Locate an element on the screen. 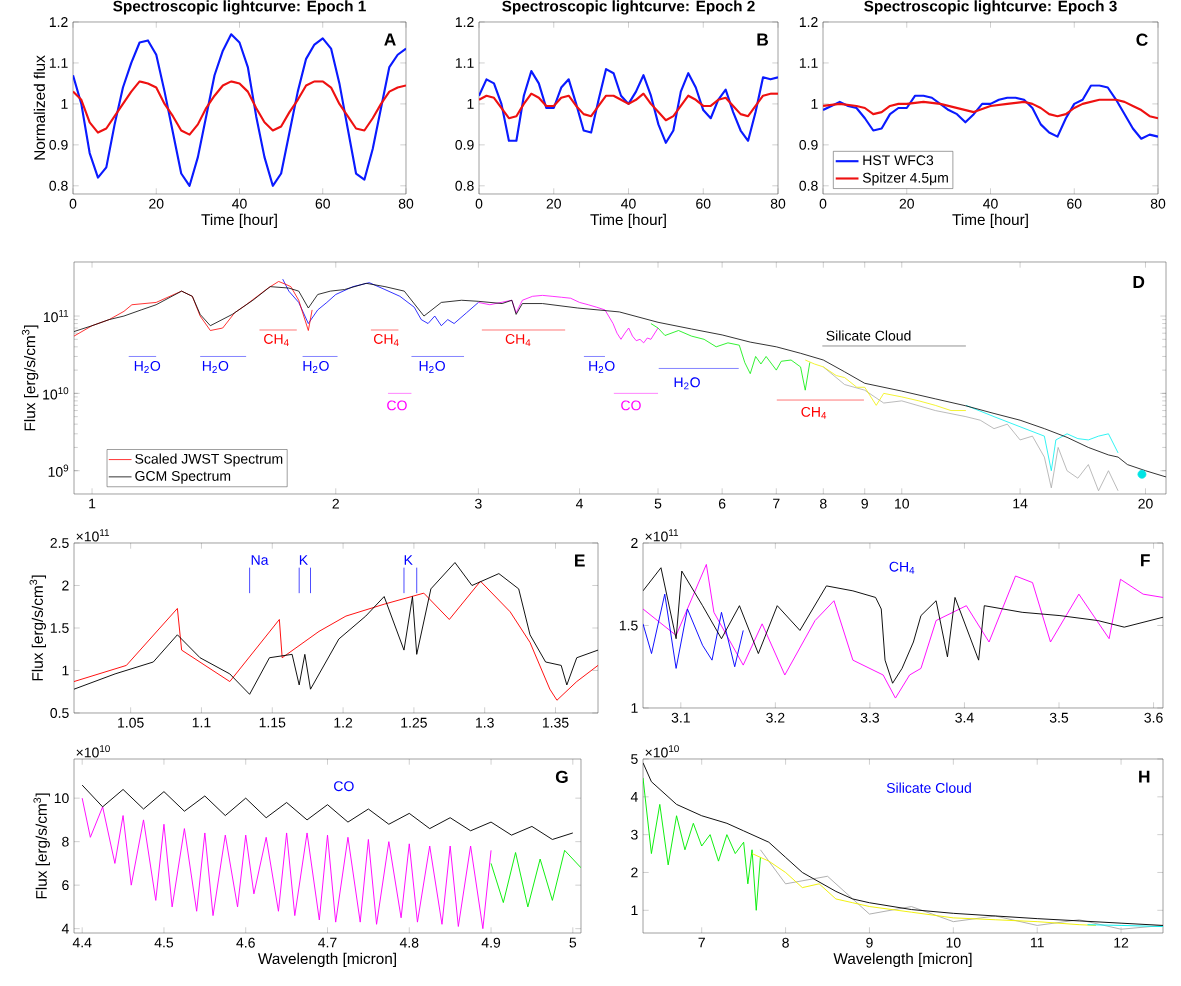  y-tick-label: 10 is located at coordinates (61, 798).